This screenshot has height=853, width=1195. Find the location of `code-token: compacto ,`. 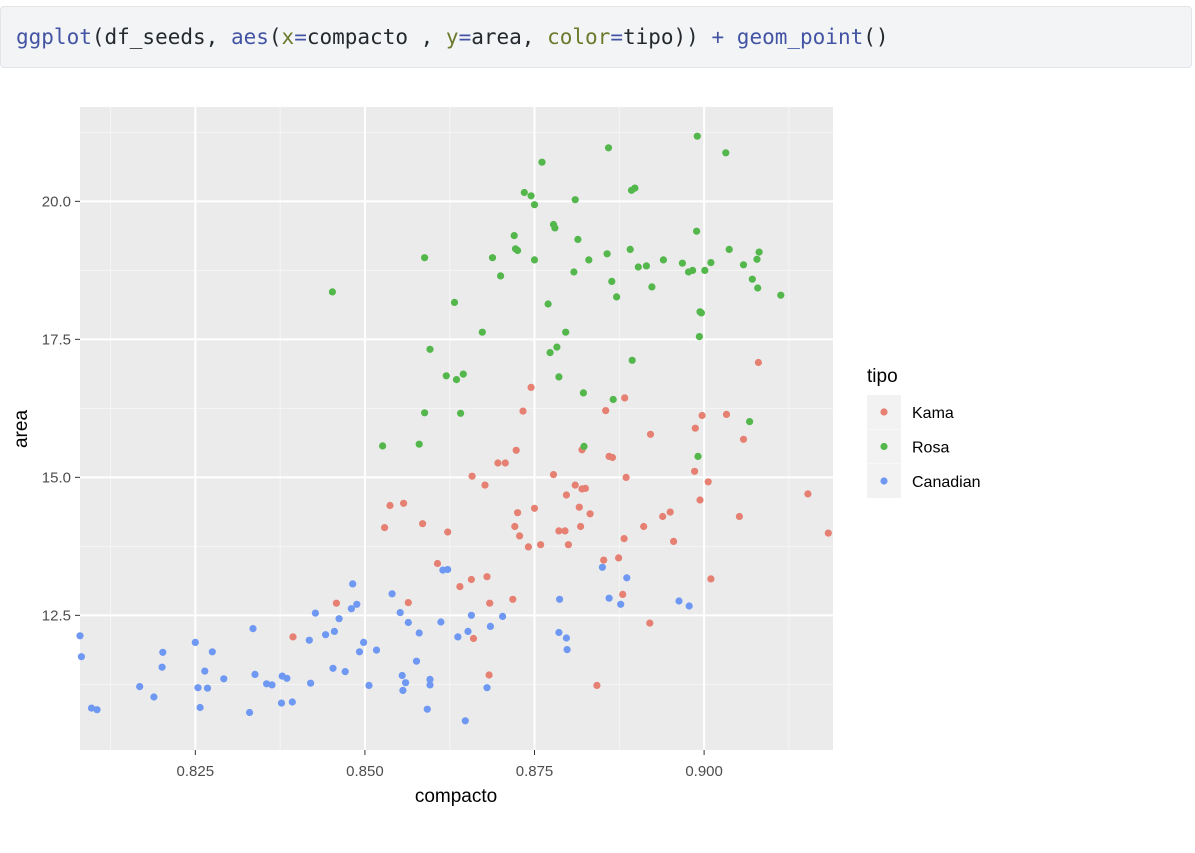

code-token: compacto , is located at coordinates (376, 37).